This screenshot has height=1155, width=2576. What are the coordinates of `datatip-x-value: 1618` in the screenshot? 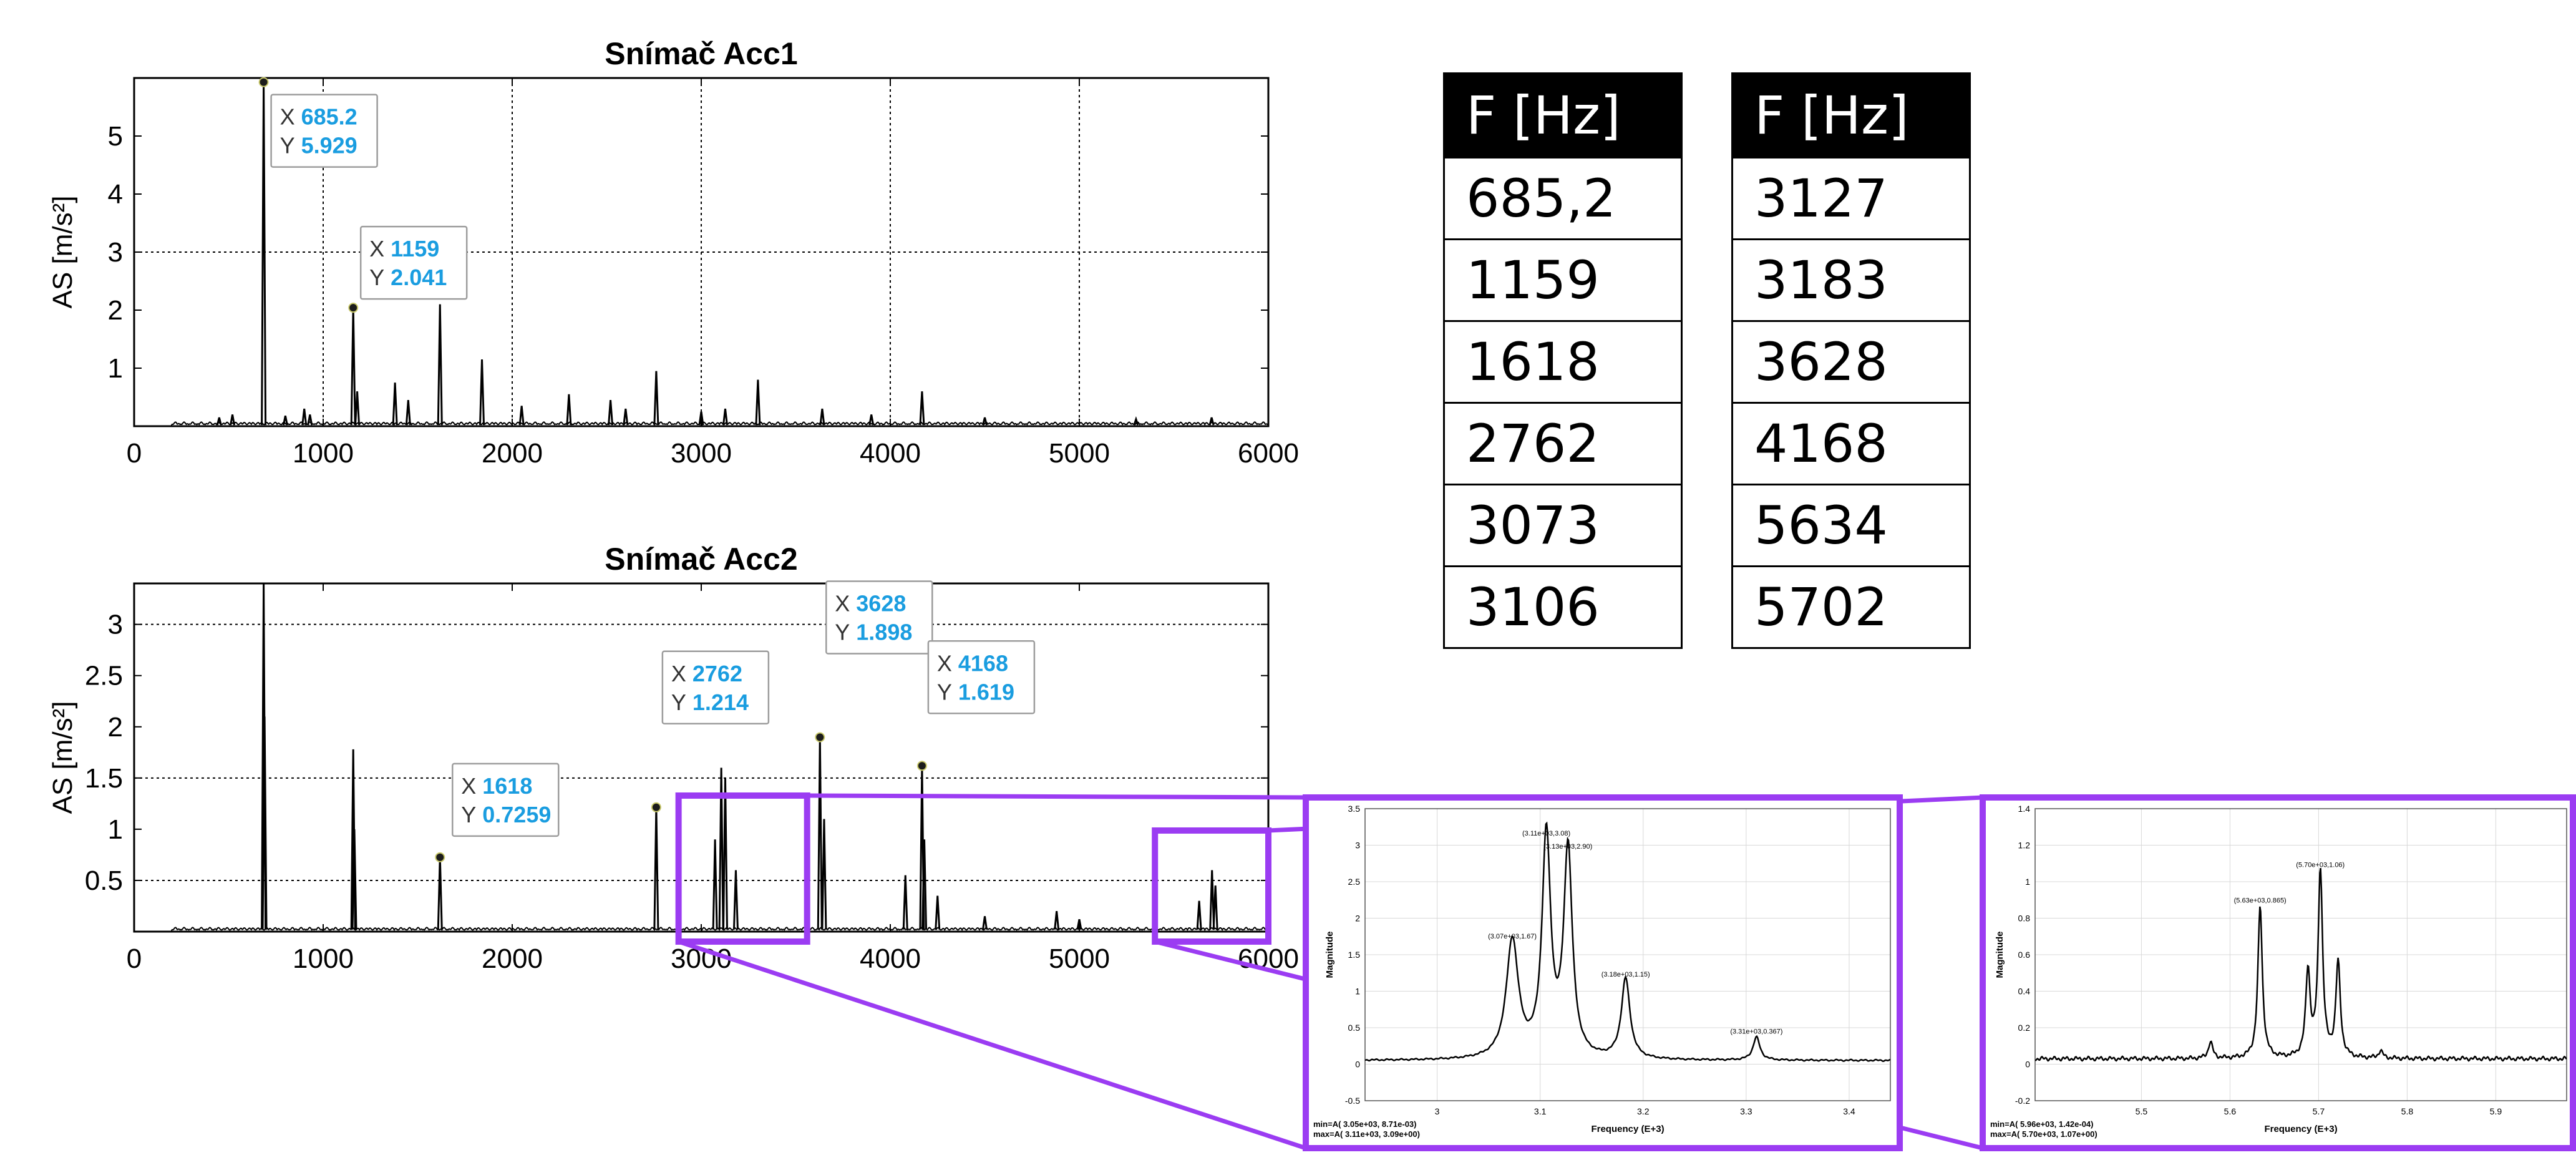 It's located at (507, 786).